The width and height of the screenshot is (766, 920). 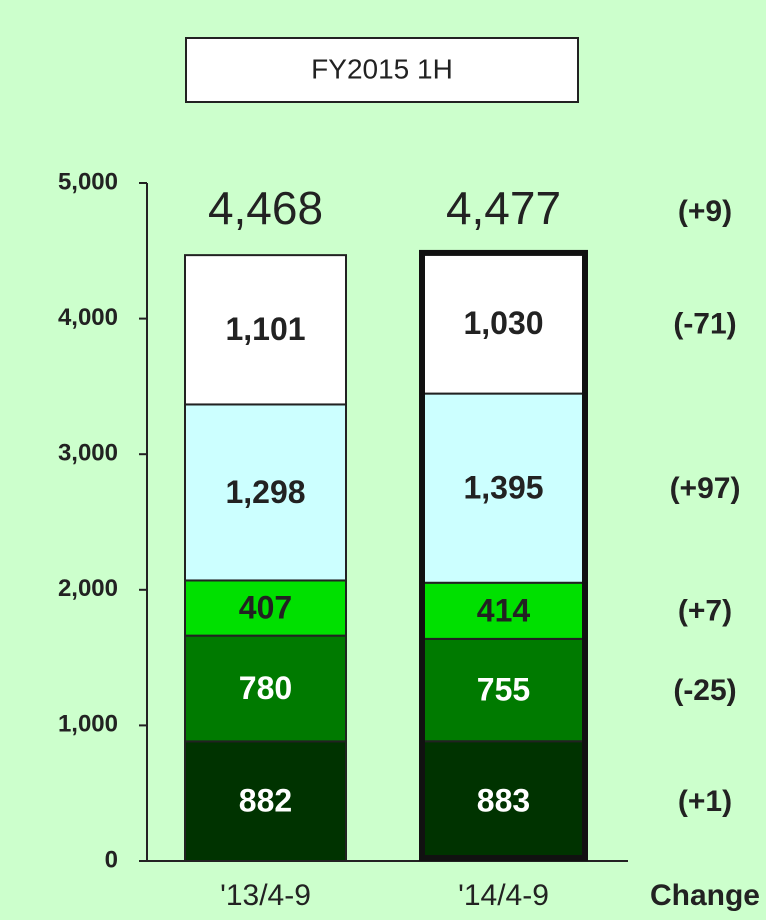 I want to click on y-tick-label: 5,000, so click(x=88, y=181).